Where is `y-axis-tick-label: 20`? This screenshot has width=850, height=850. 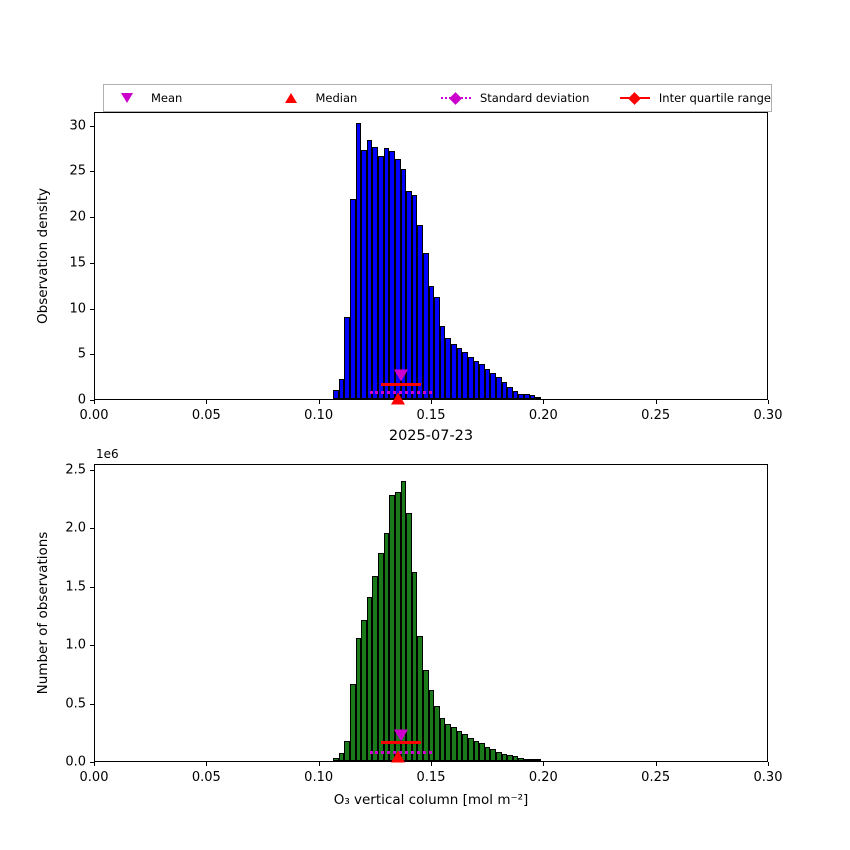 y-axis-tick-label: 20 is located at coordinates (77, 217).